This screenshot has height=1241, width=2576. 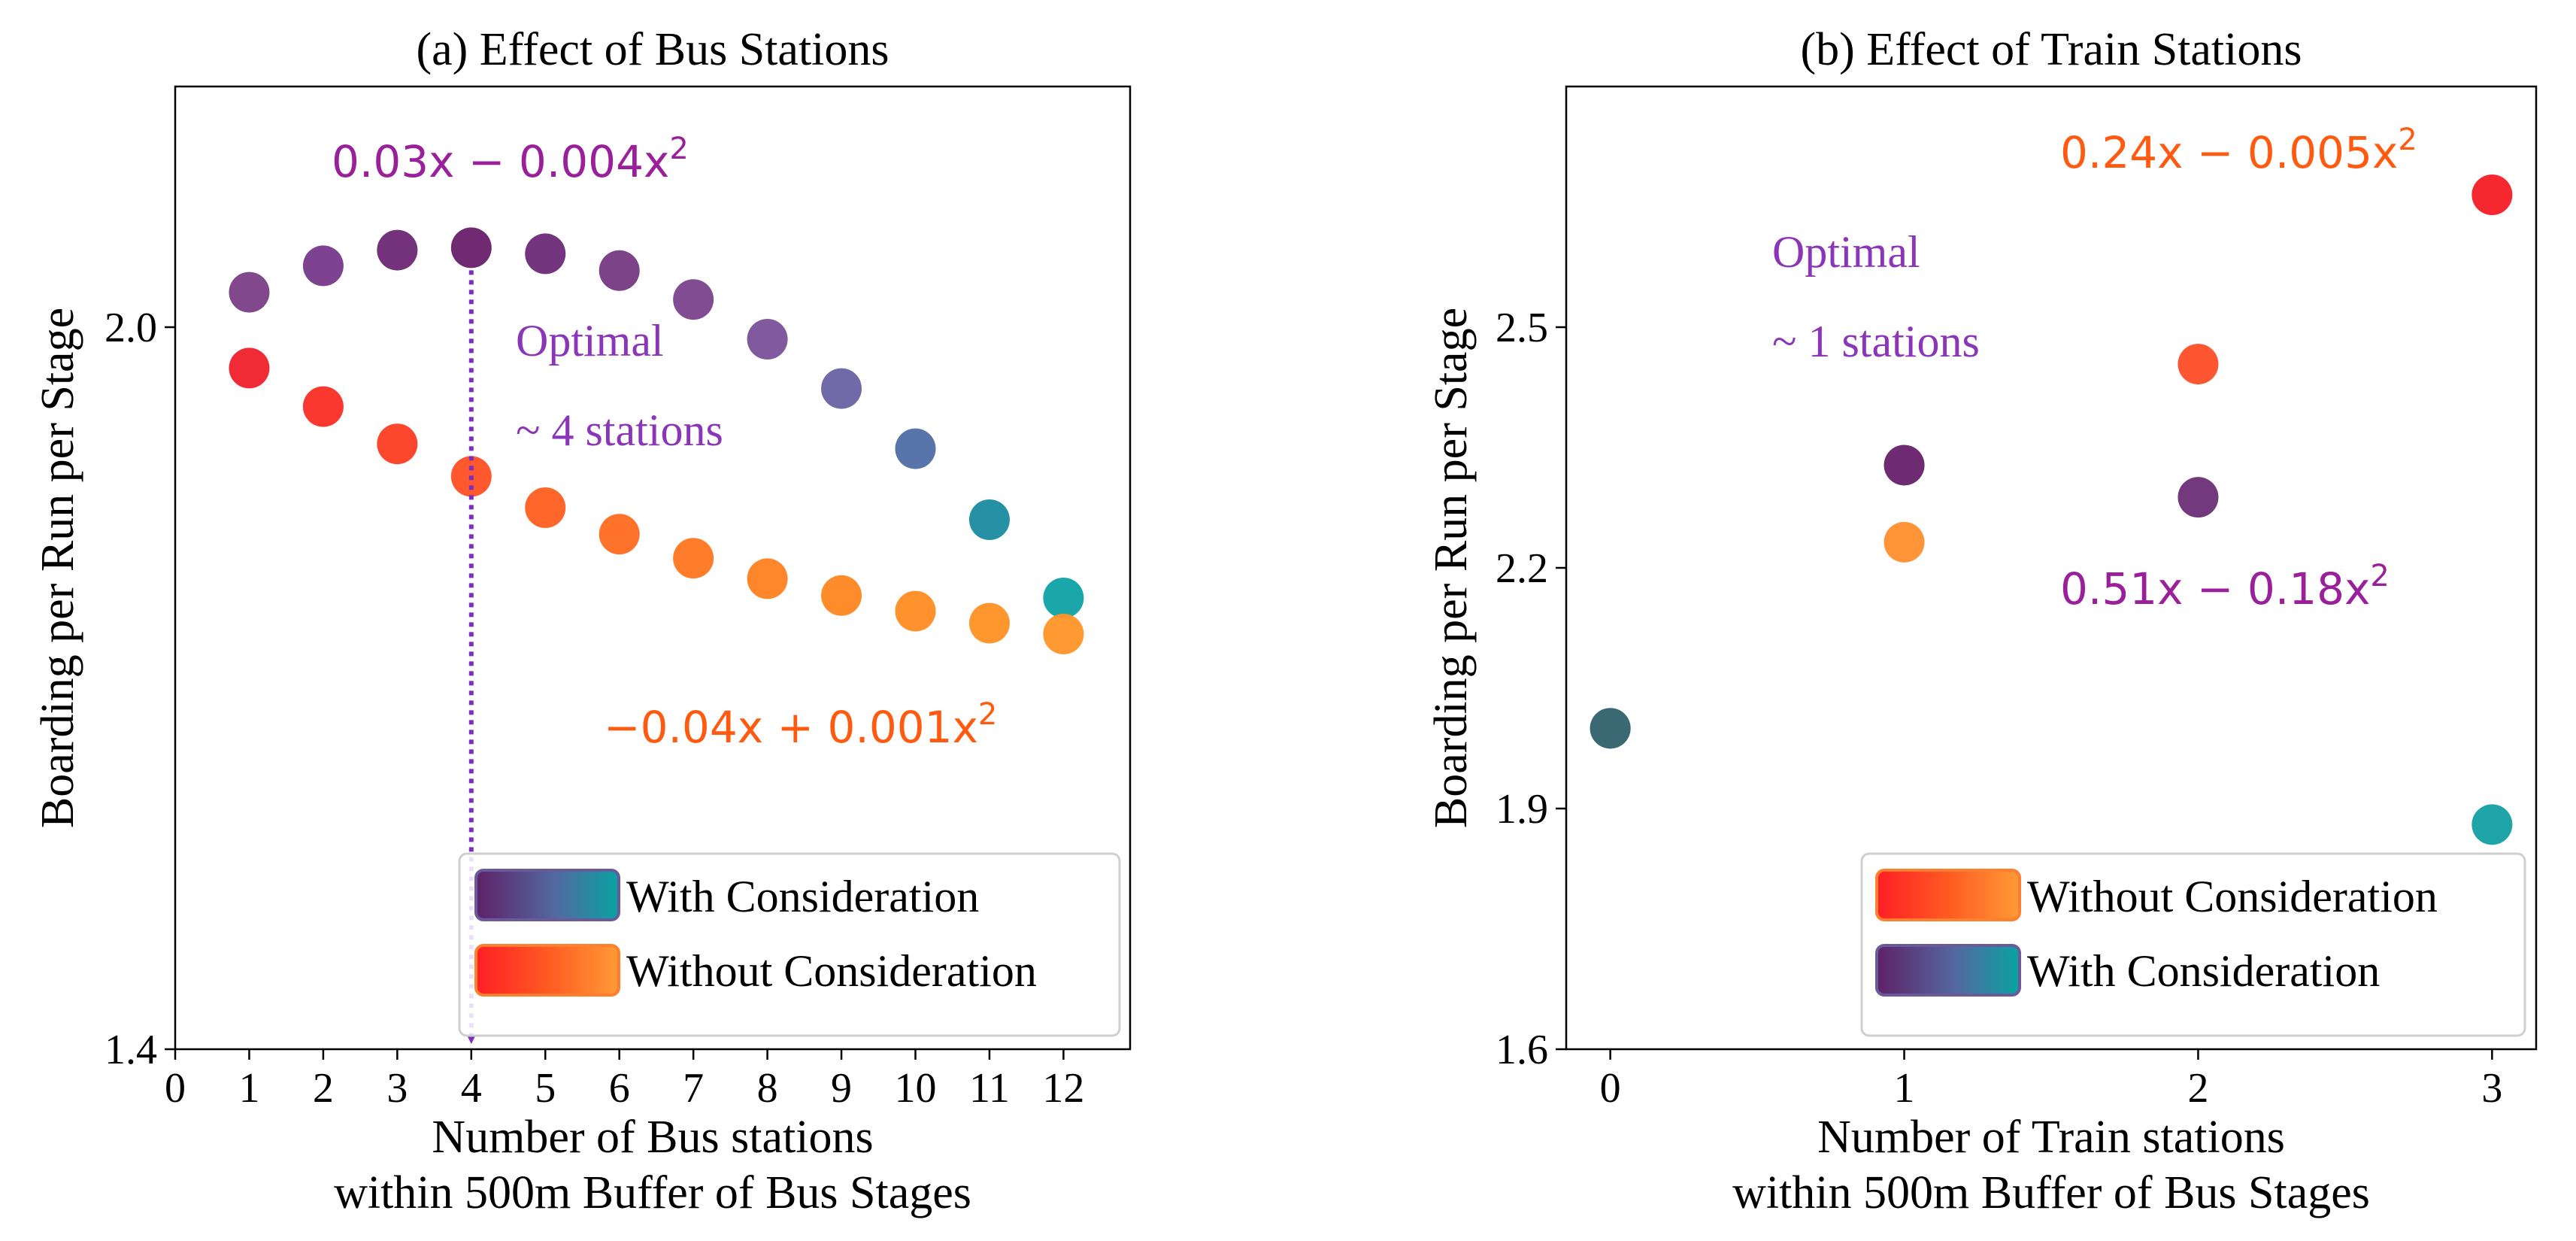 I want to click on panel-b-legend: Without Consideration With Consideration, so click(x=2193, y=944).